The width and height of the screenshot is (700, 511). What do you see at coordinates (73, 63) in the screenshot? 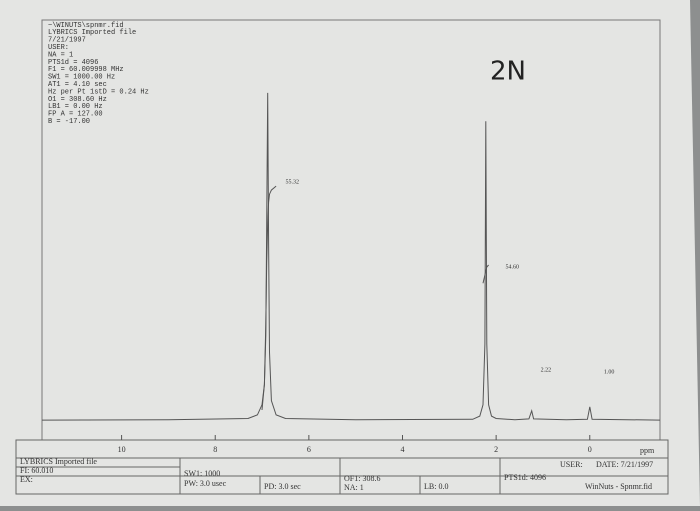
I see `header-line: PTS1d = 4096` at bounding box center [73, 63].